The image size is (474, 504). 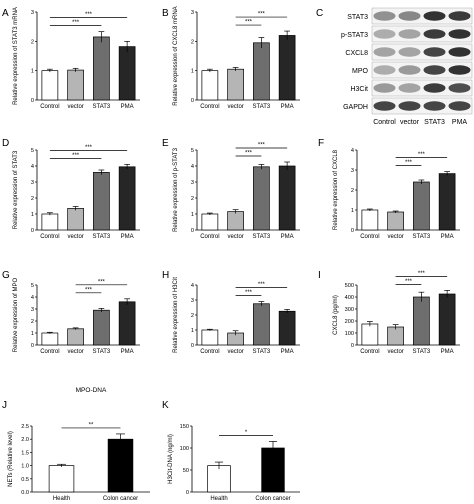 What do you see at coordinates (246, 433) in the screenshot?
I see `significance-label: *` at bounding box center [246, 433].